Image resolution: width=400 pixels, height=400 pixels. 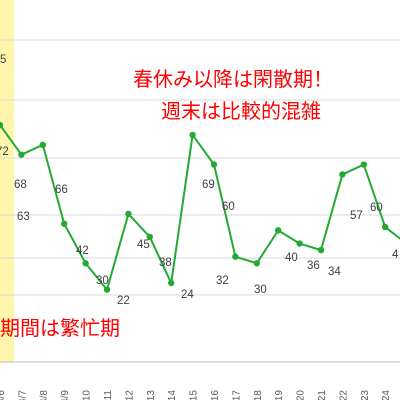 What do you see at coordinates (313, 266) in the screenshot?
I see `data-label-15: 36` at bounding box center [313, 266].